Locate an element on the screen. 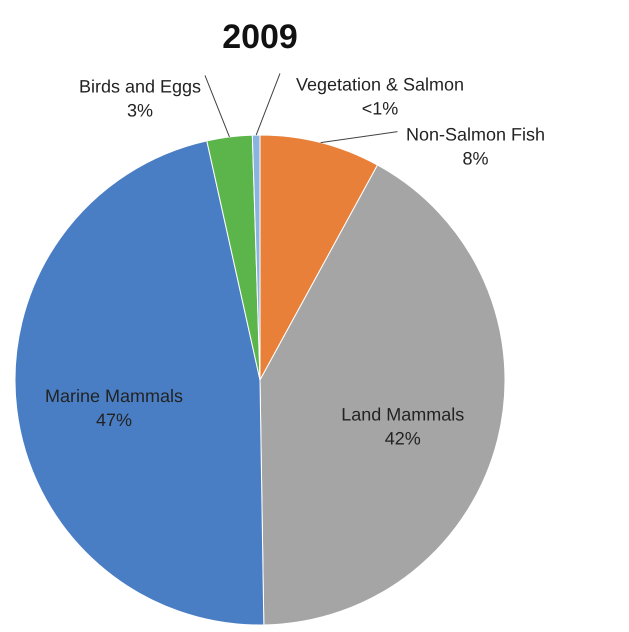 The height and width of the screenshot is (632, 629). slice-label: Marine Mammals is located at coordinates (114, 396).